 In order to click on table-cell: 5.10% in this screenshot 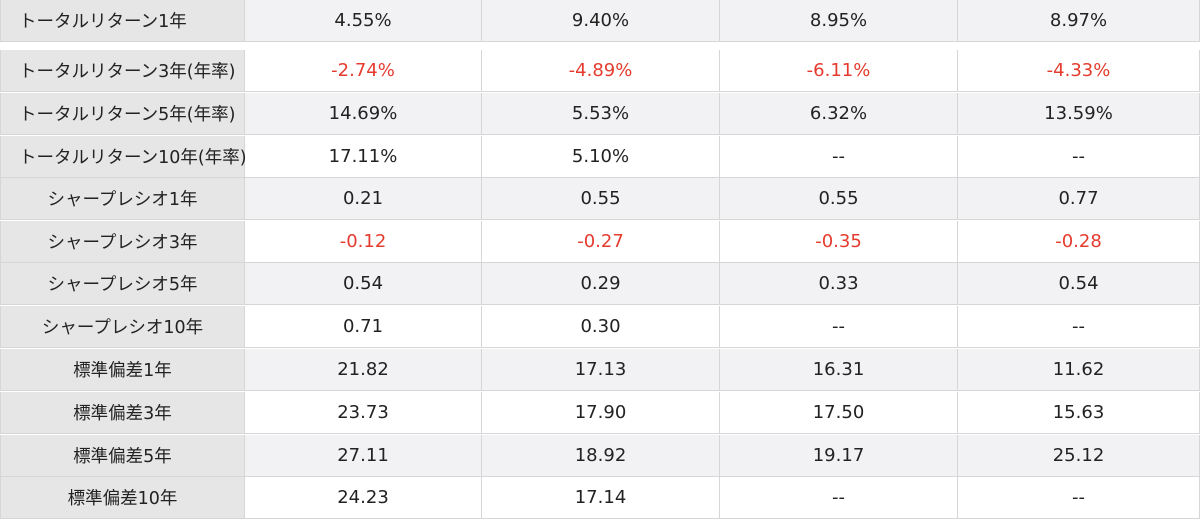, I will do `click(601, 157)`.